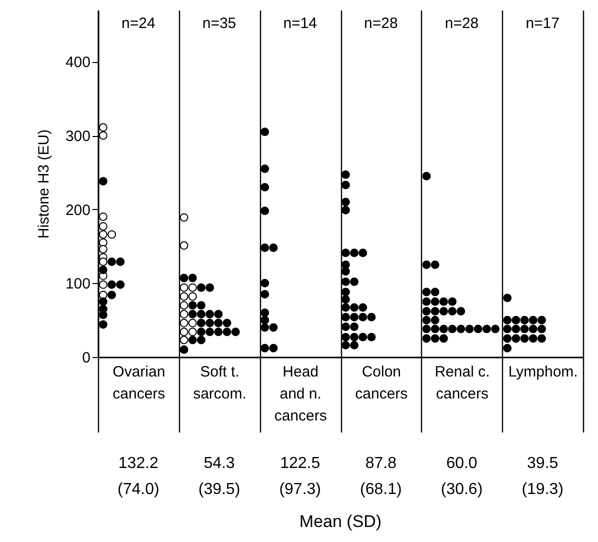 The image size is (598, 542). What do you see at coordinates (543, 476) in the screenshot?
I see `text: 39.5 (19.3)` at bounding box center [543, 476].